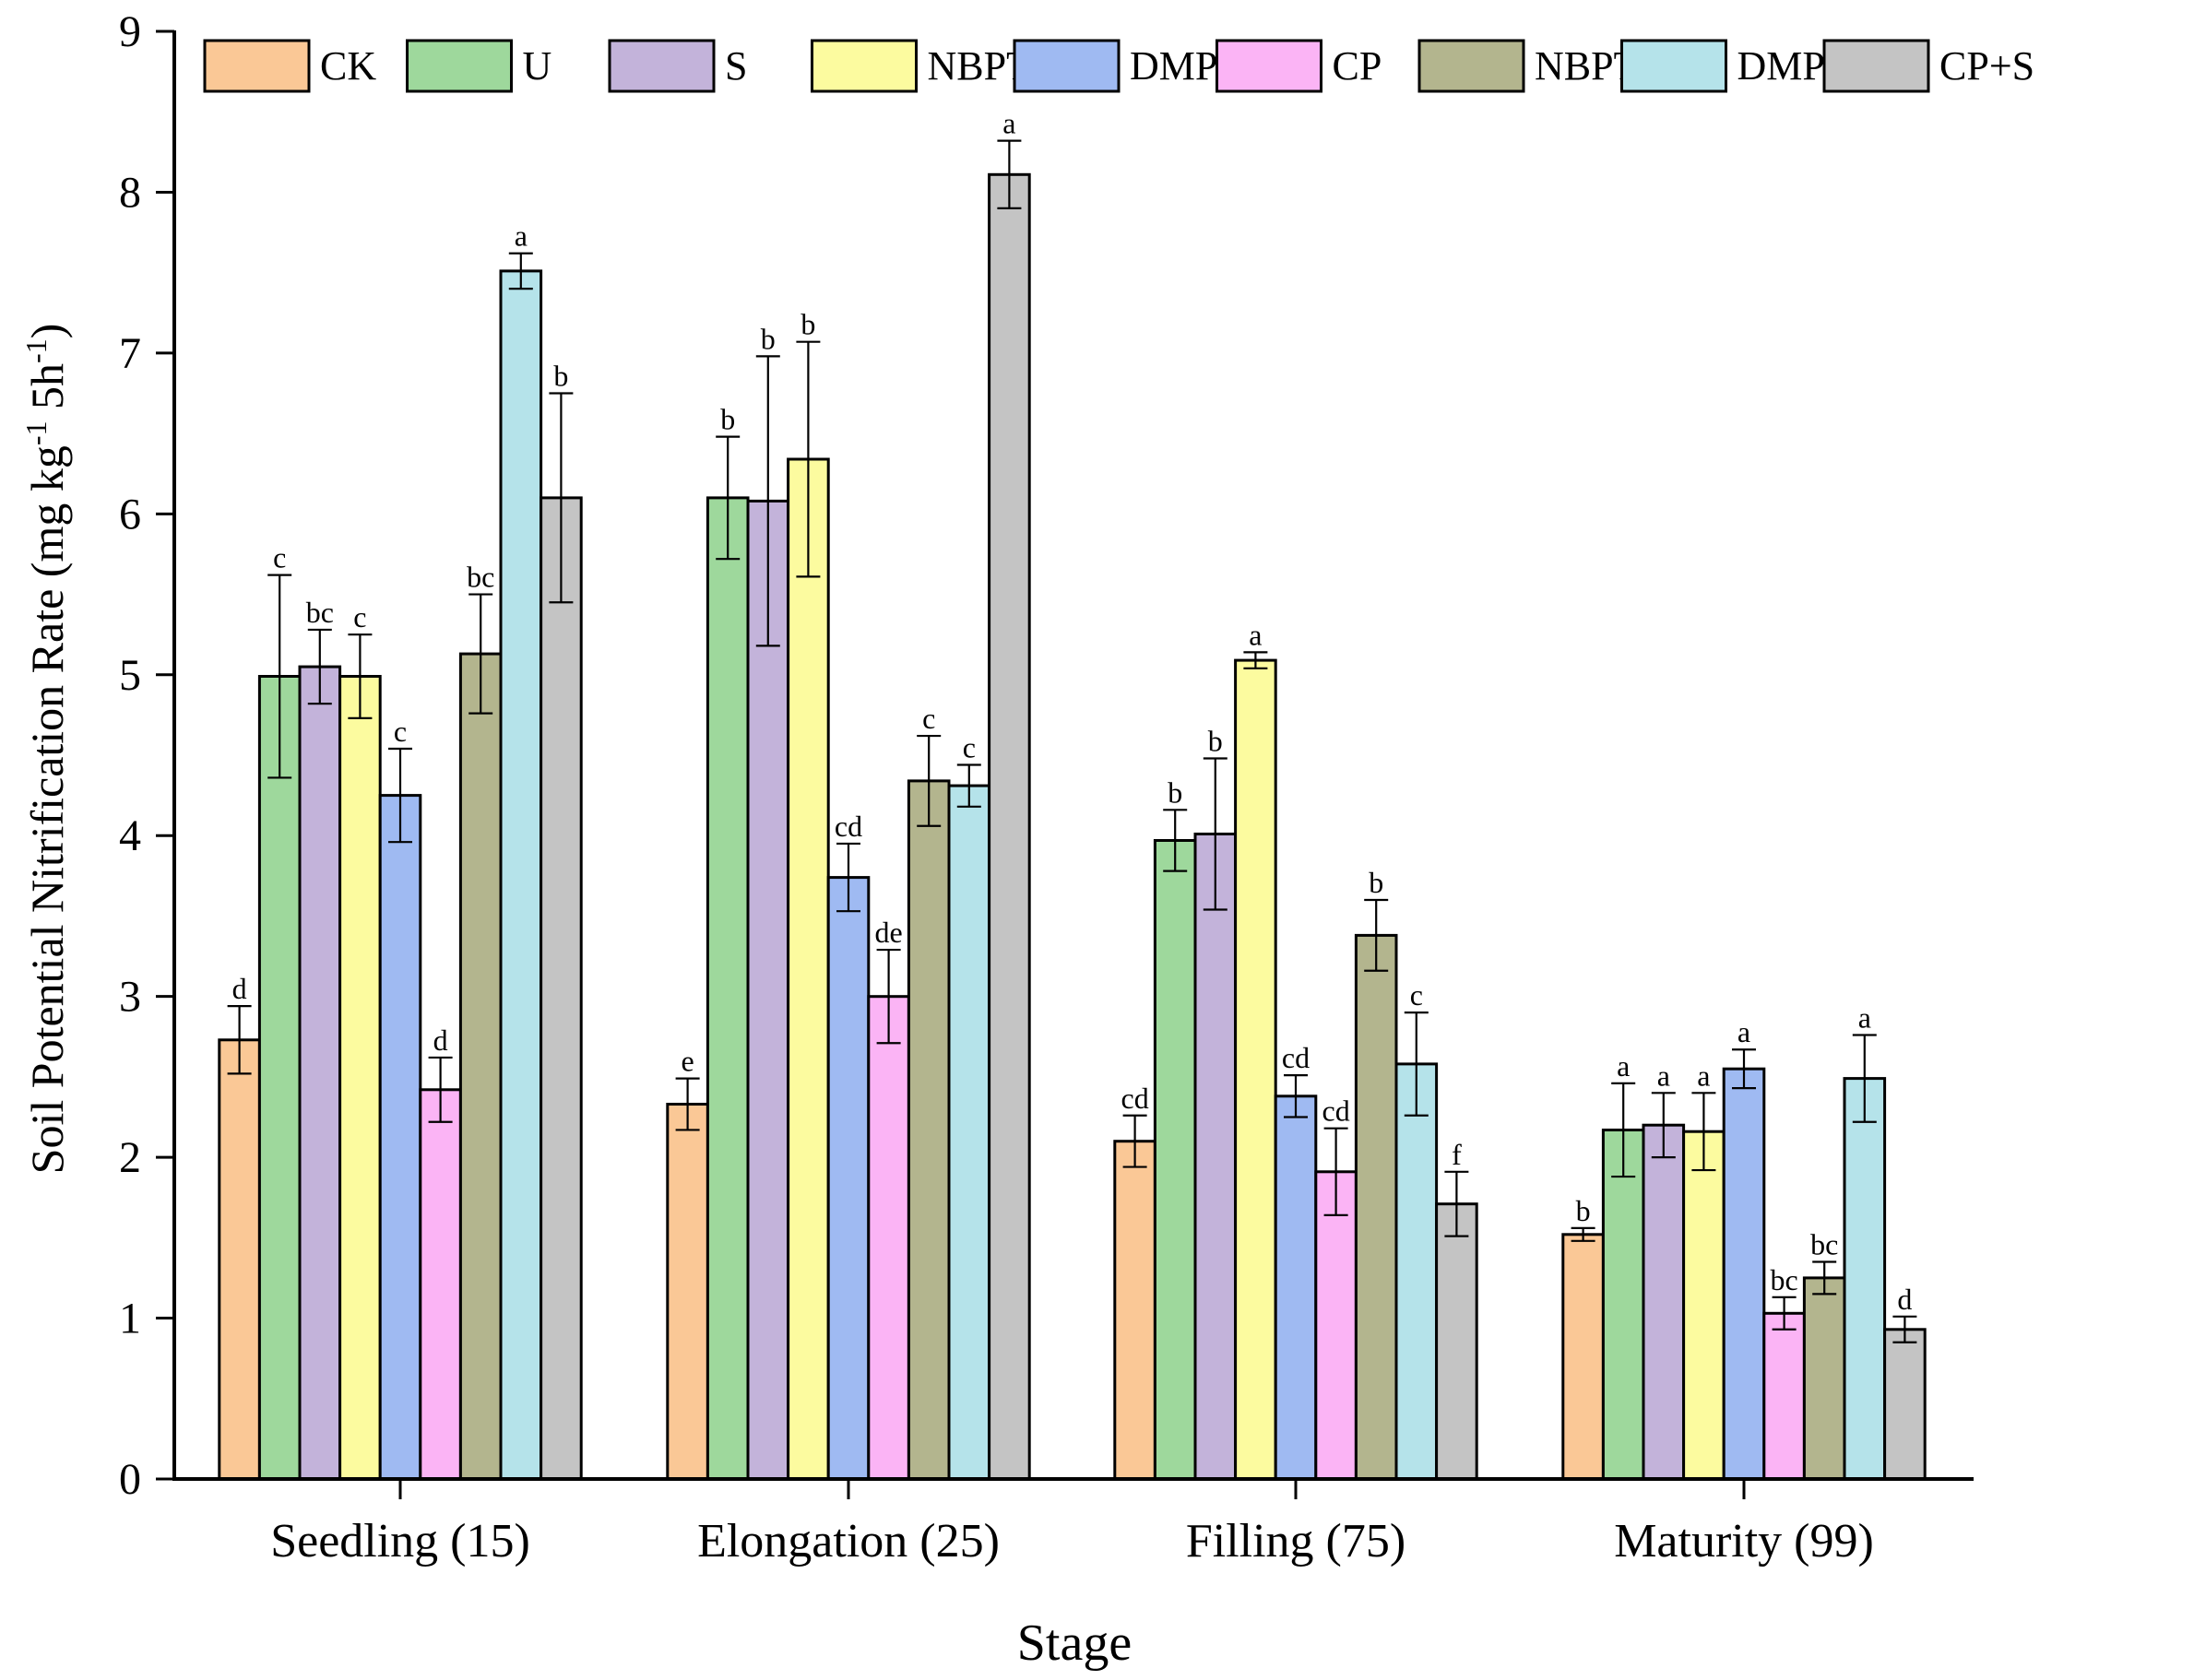 Image resolution: width=2194 pixels, height=1680 pixels. Describe the element at coordinates (1876, 66) in the screenshot. I see `legend-swatch-cp-plus-s` at that location.